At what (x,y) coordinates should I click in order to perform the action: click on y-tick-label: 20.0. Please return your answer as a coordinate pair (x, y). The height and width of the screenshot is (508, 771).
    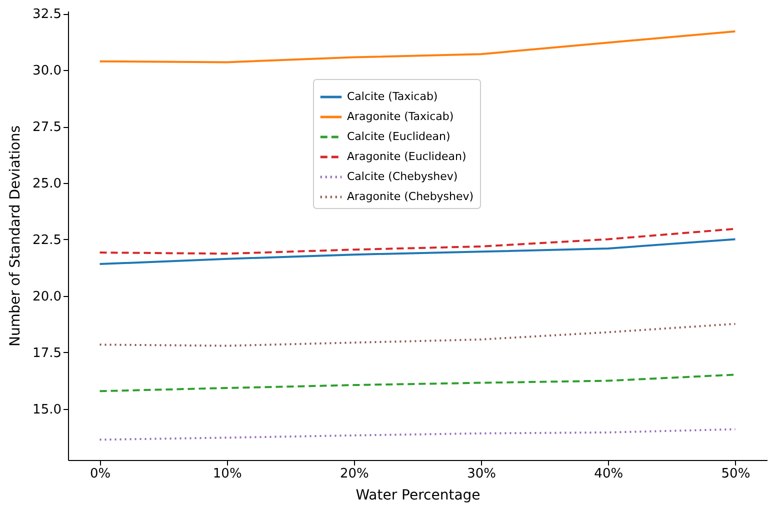
    Looking at the image, I should click on (47, 296).